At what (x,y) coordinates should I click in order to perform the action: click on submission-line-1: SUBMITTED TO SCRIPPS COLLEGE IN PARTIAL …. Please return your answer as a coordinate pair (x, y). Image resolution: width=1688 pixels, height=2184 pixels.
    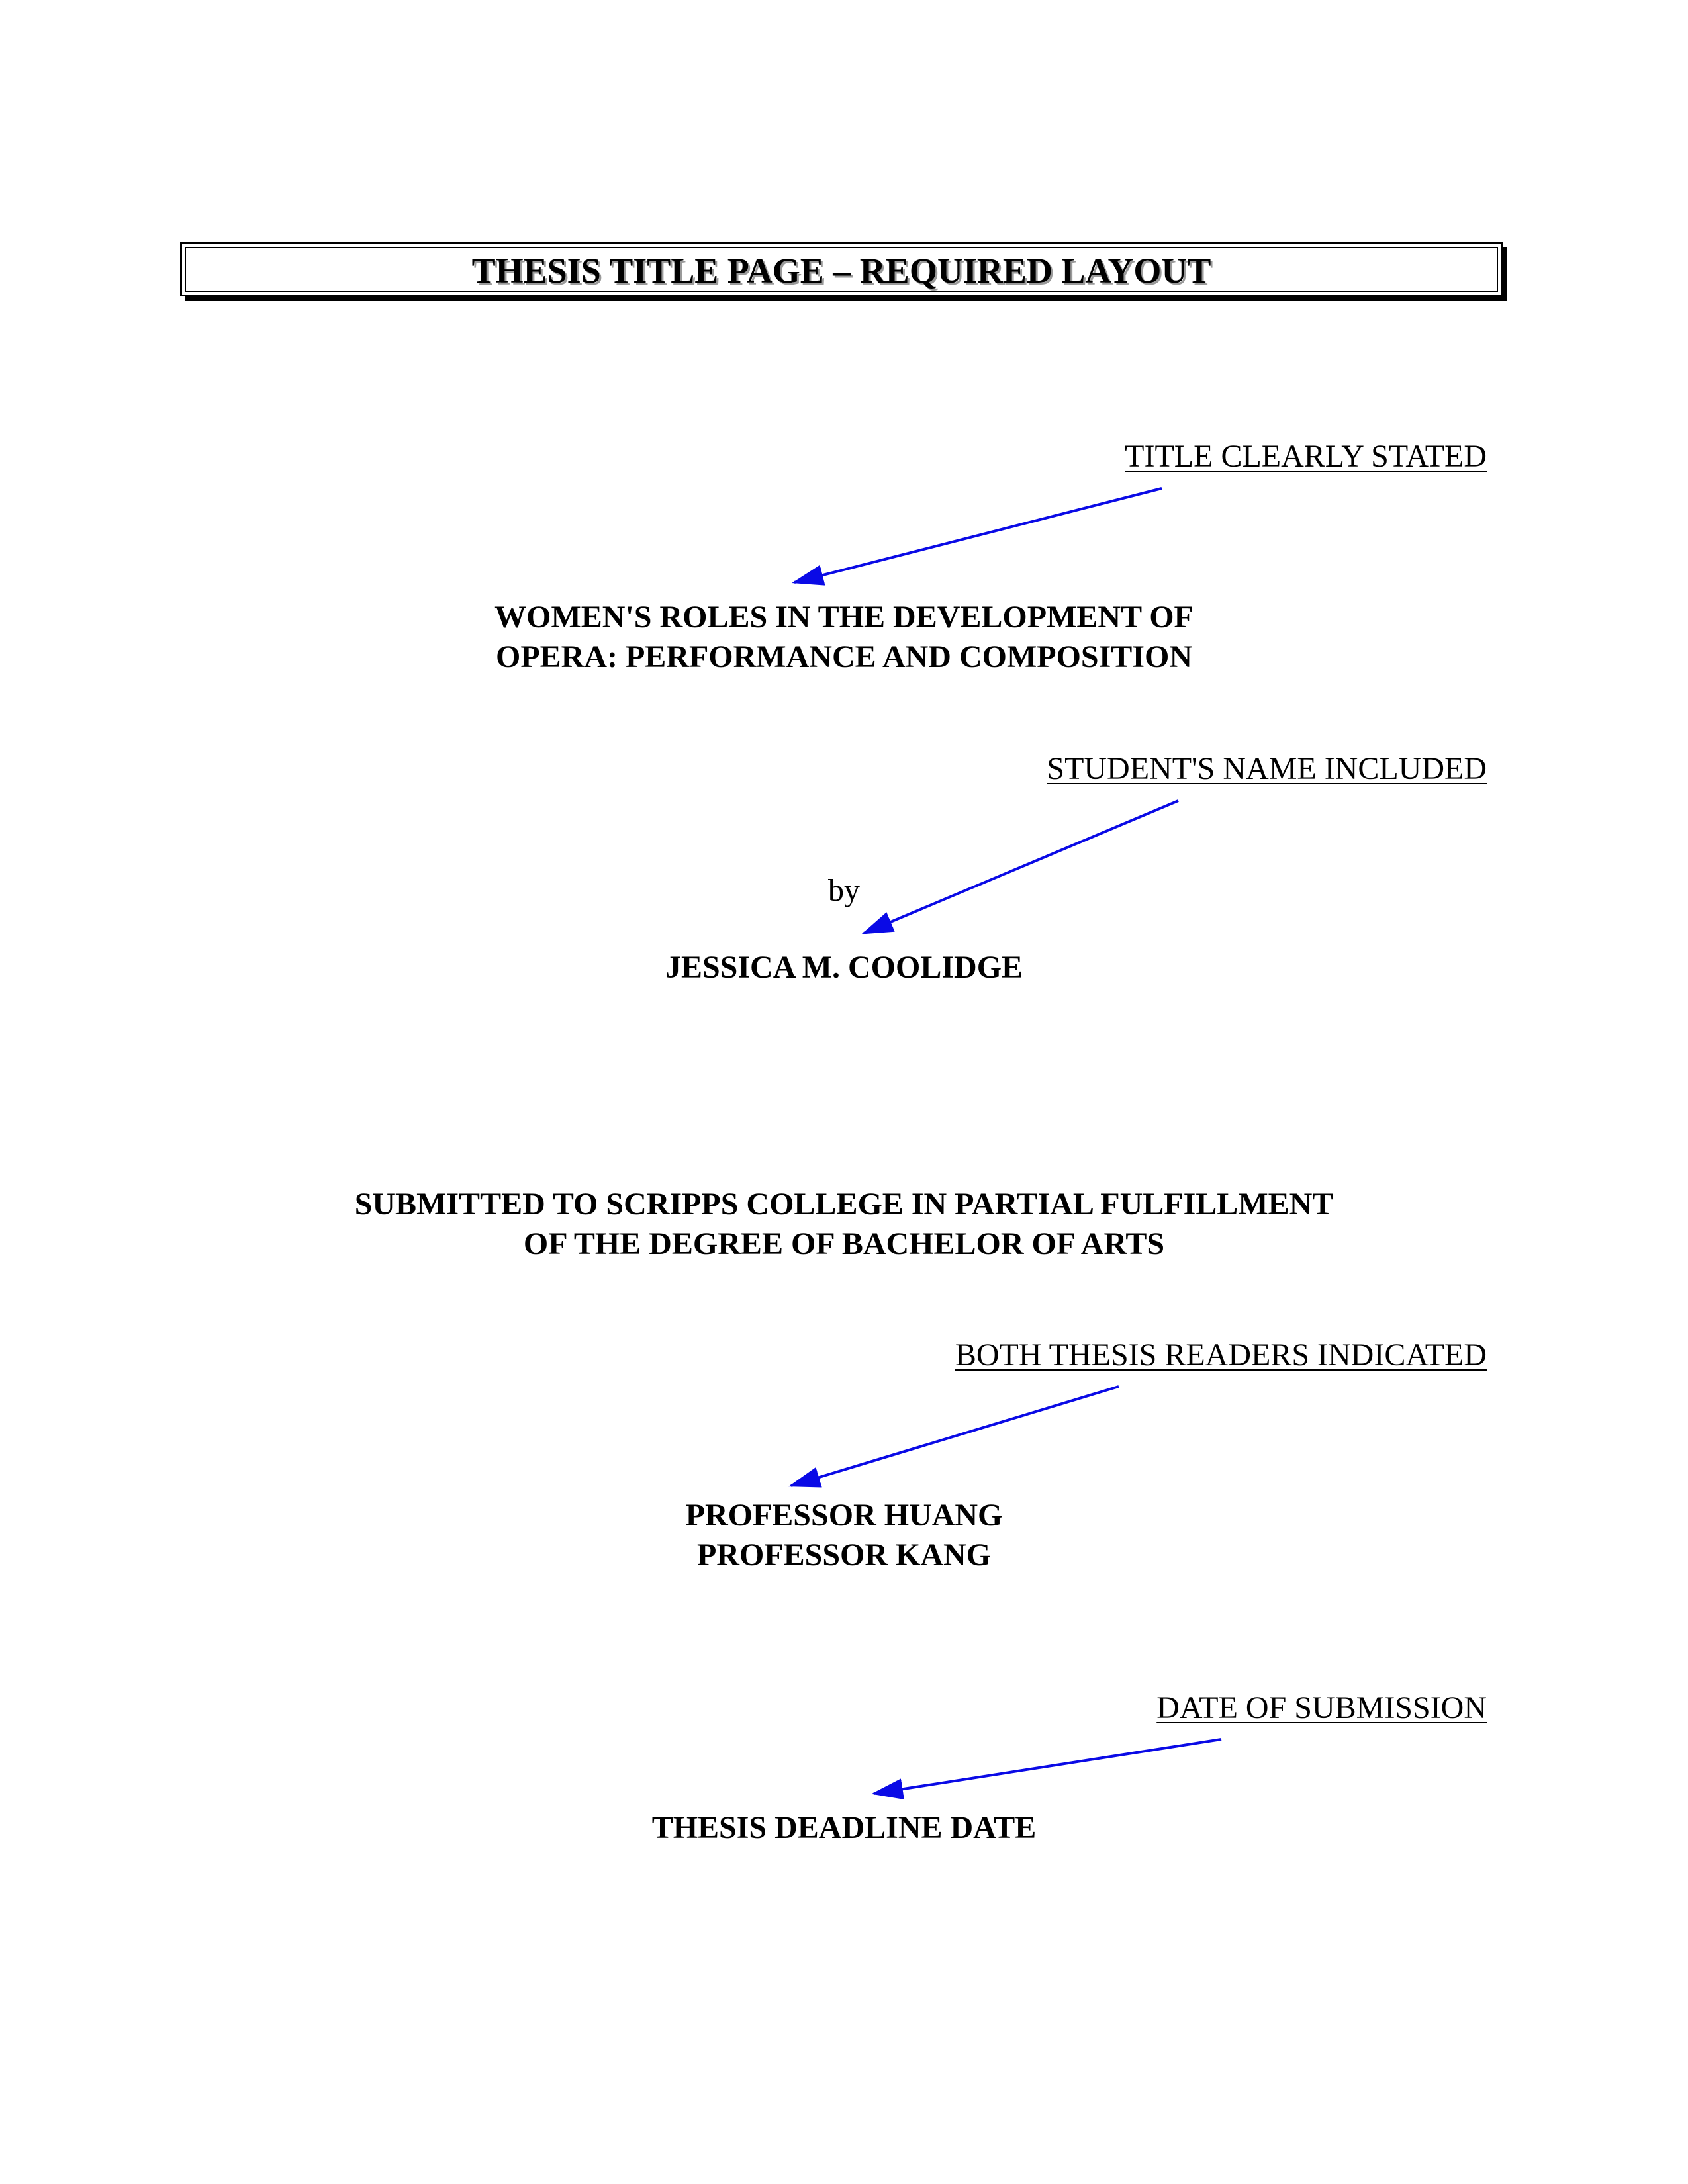
    Looking at the image, I should click on (844, 1204).